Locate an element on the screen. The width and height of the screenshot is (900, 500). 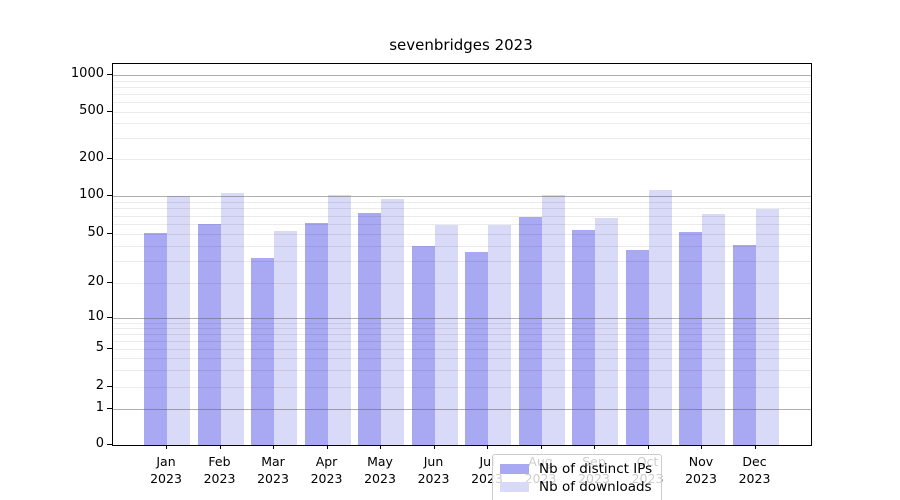
y-tick-label: 1000 is located at coordinates (87, 73).